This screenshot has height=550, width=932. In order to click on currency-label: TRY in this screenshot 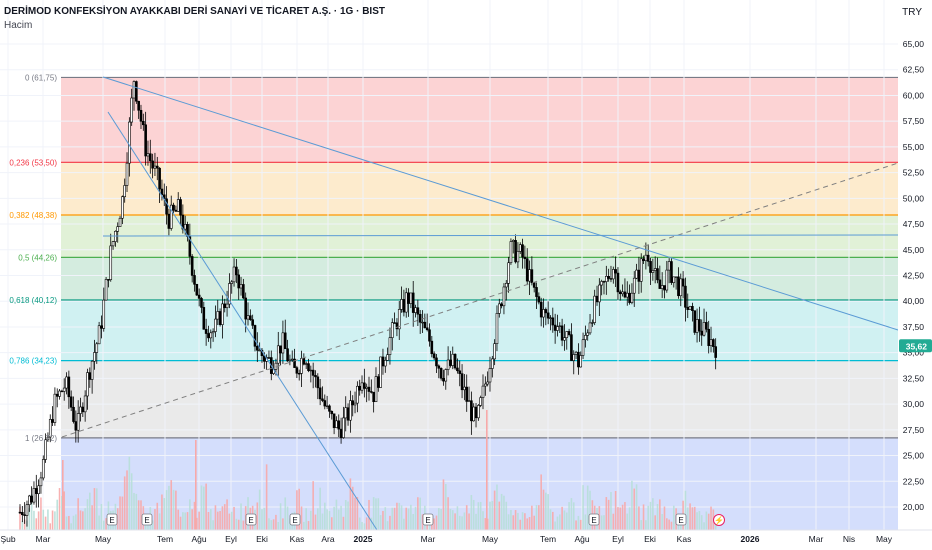, I will do `click(912, 12)`.